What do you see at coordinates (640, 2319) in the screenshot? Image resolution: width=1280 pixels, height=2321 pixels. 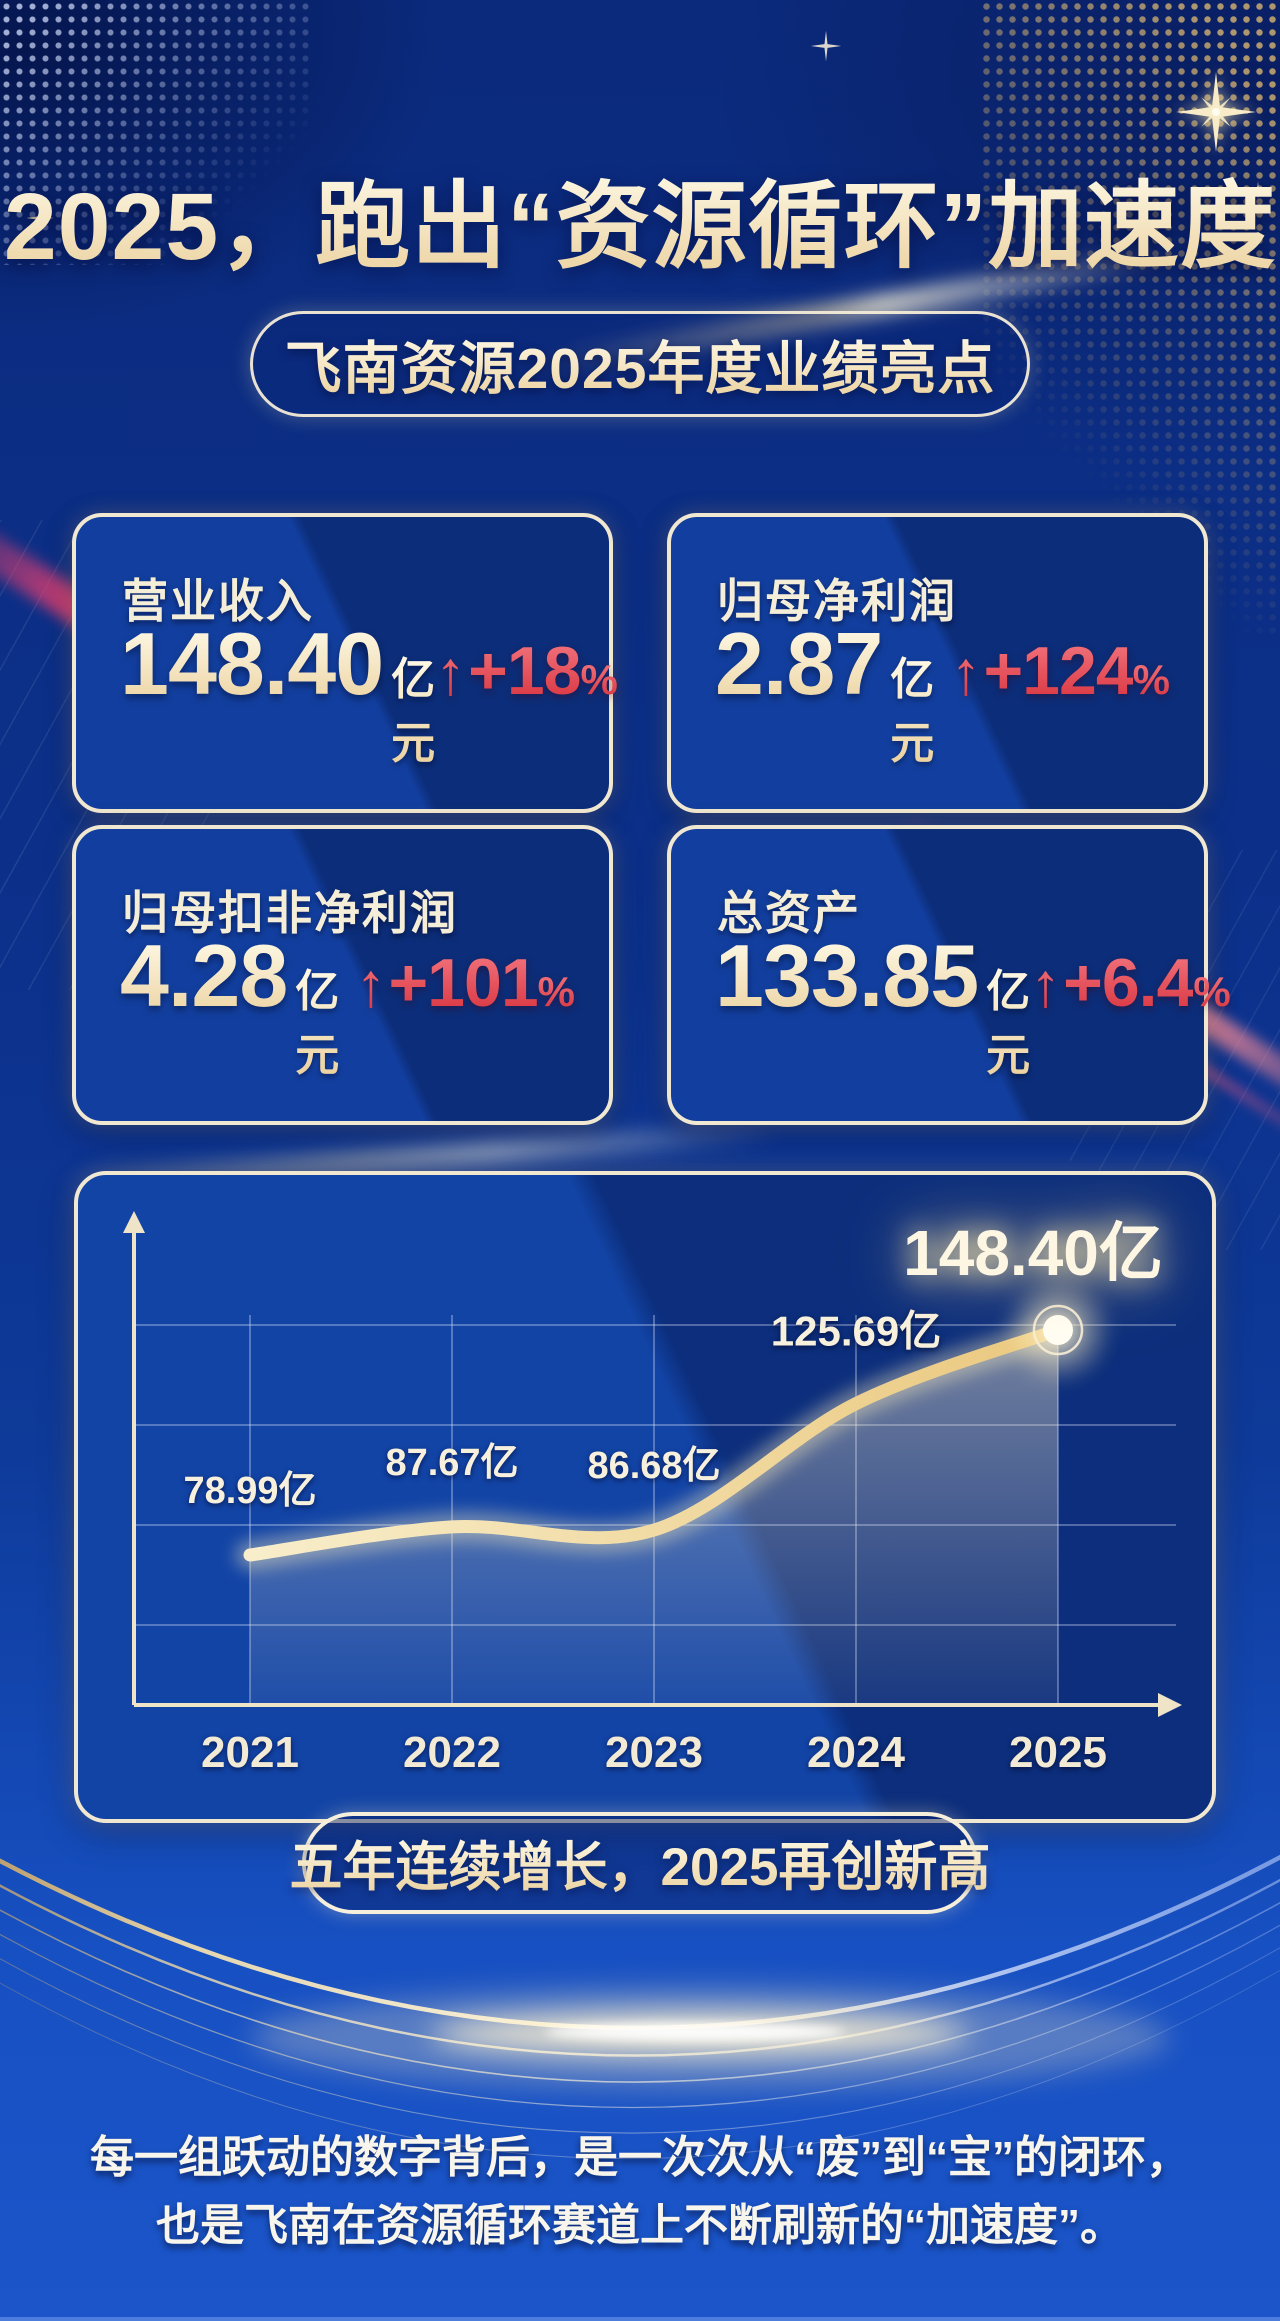 I see `bottom-edge-highlight` at bounding box center [640, 2319].